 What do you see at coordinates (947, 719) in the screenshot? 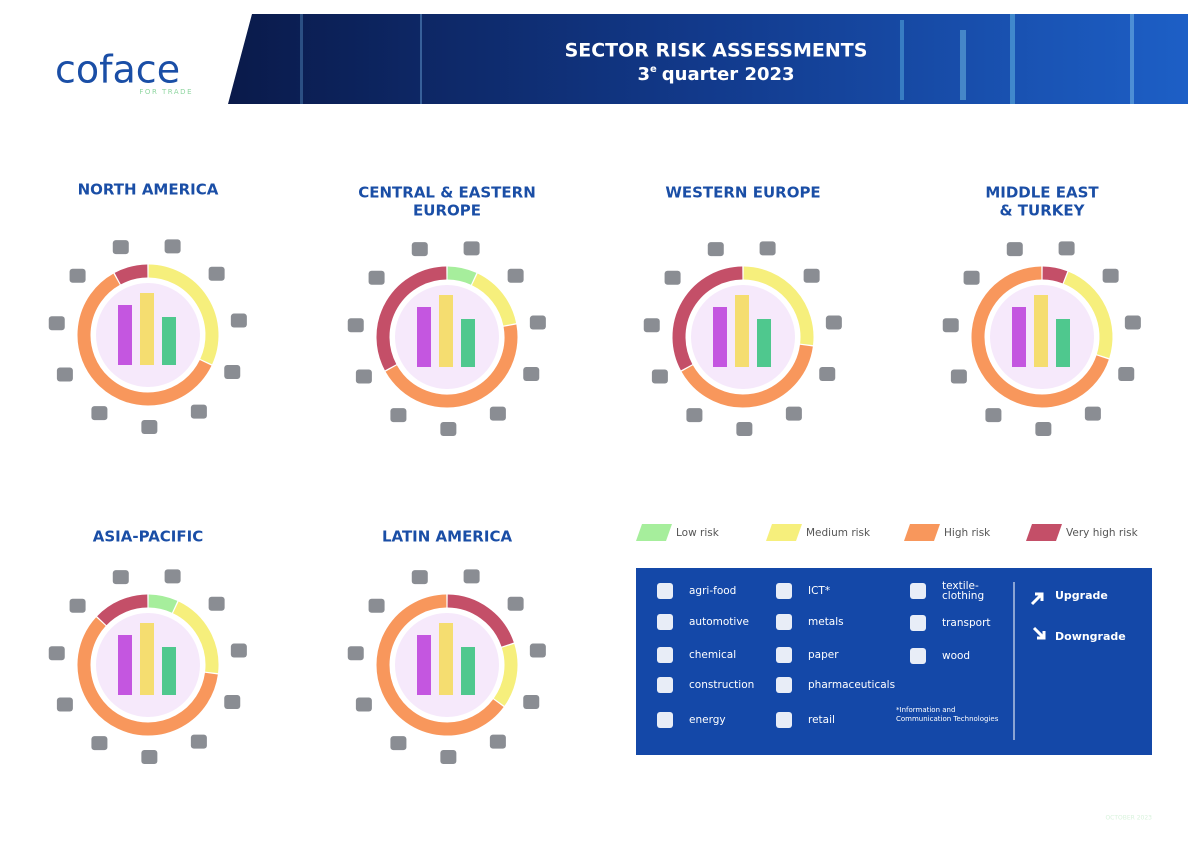
I see `footnote-line: Communication Technologies` at bounding box center [947, 719].